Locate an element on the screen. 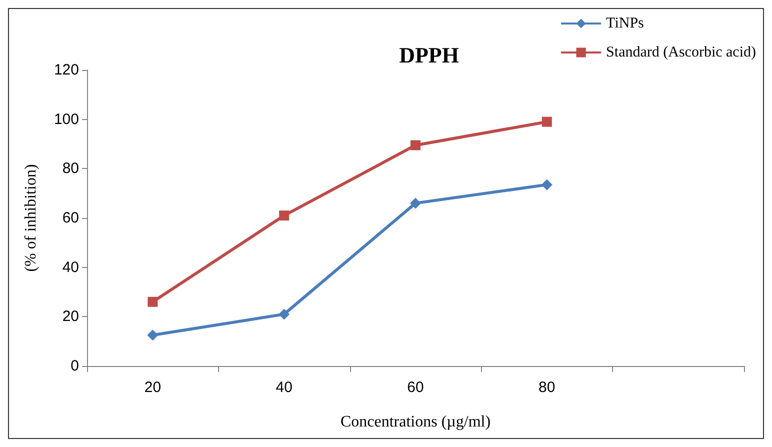 Image resolution: width=772 pixels, height=447 pixels. y-tick-label: 40 is located at coordinates (70, 267).